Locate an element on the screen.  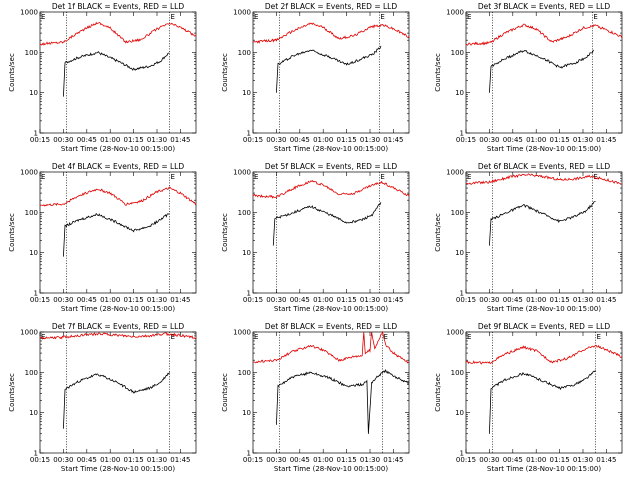
chart-title: Det 6f BLACK = Events, RED = LLD is located at coordinates (544, 166).